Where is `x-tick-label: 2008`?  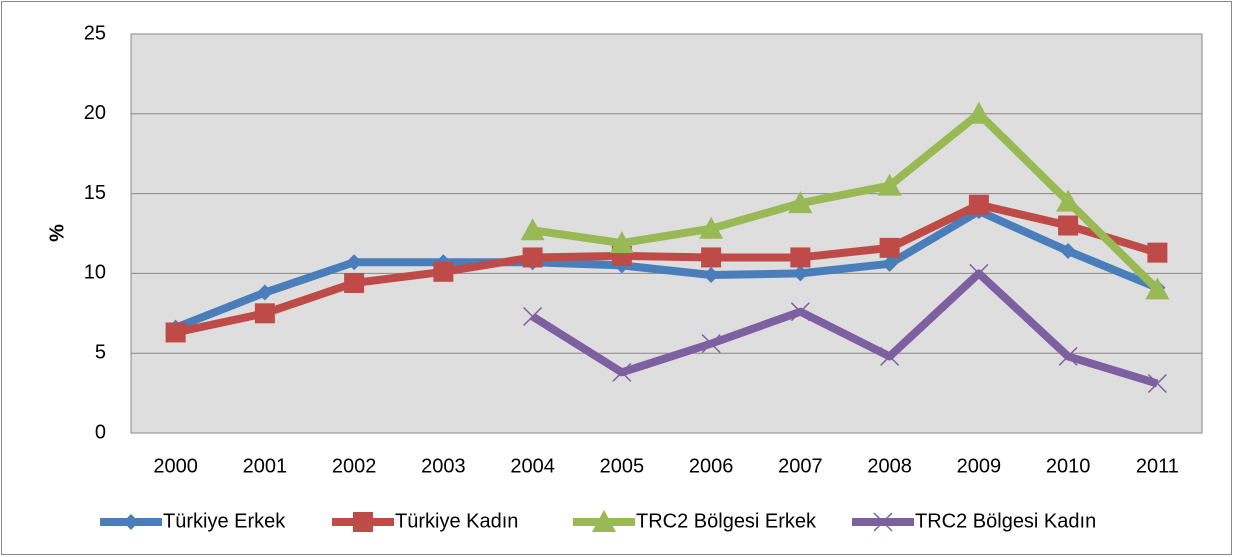
x-tick-label: 2008 is located at coordinates (889, 466).